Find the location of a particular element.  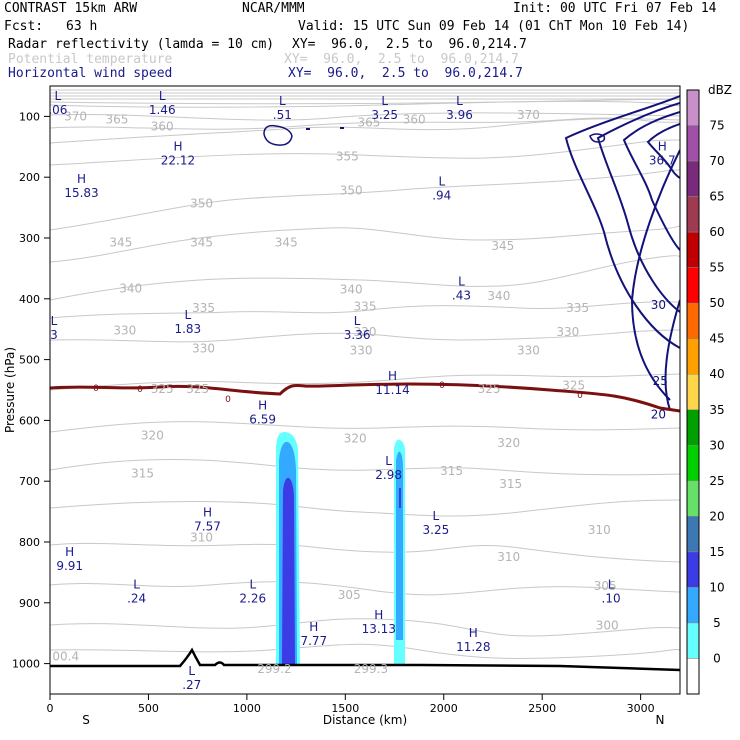

colorbar-frame is located at coordinates (693, 392).